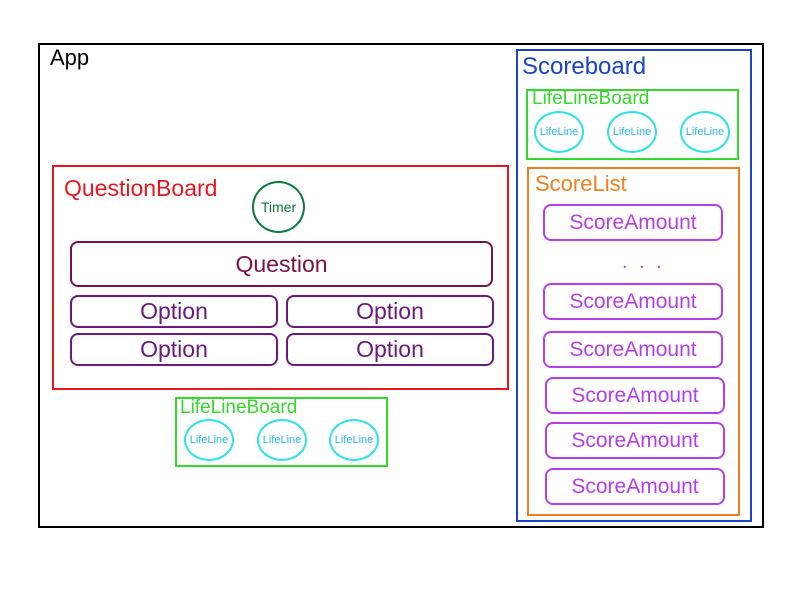 The height and width of the screenshot is (600, 800). I want to click on scoreboard-lifeline-board-label: LifeLineBoard, so click(591, 98).